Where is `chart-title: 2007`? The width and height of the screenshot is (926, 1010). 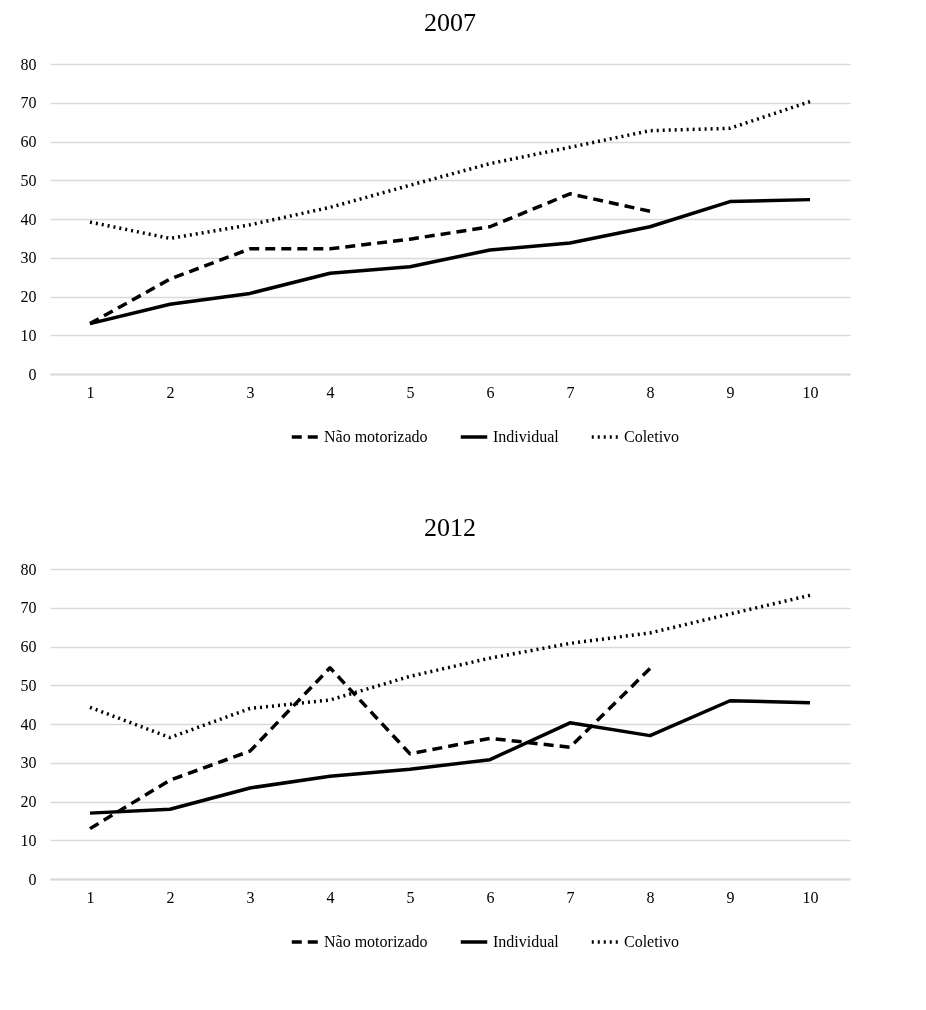
chart-title: 2007 is located at coordinates (450, 22).